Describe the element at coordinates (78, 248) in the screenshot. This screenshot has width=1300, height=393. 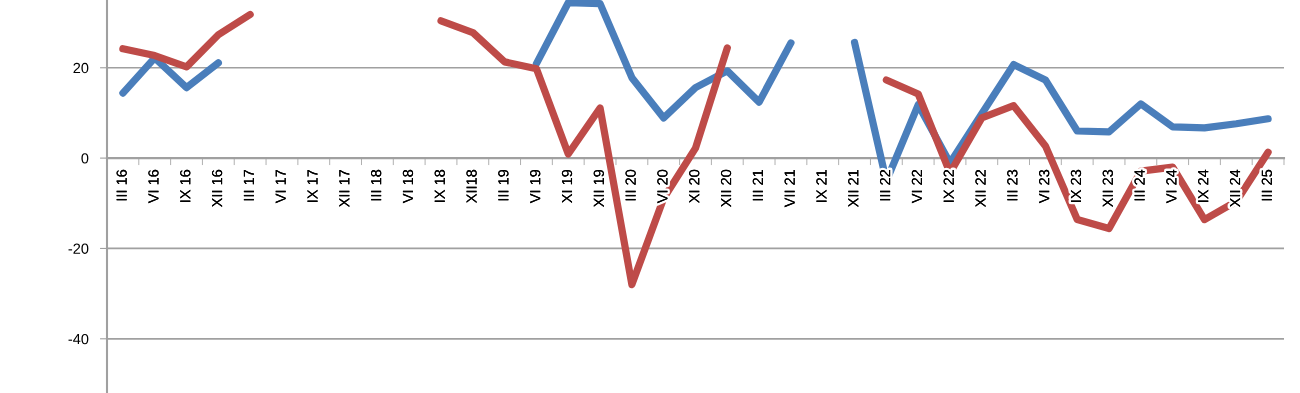
I see `y-tick-label: -20` at that location.